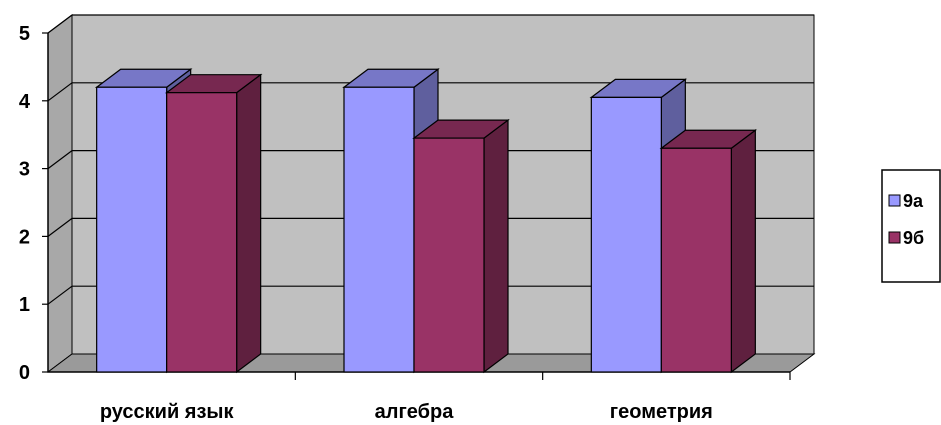 This screenshot has height=425, width=941. I want to click on legend-box, so click(911, 226).